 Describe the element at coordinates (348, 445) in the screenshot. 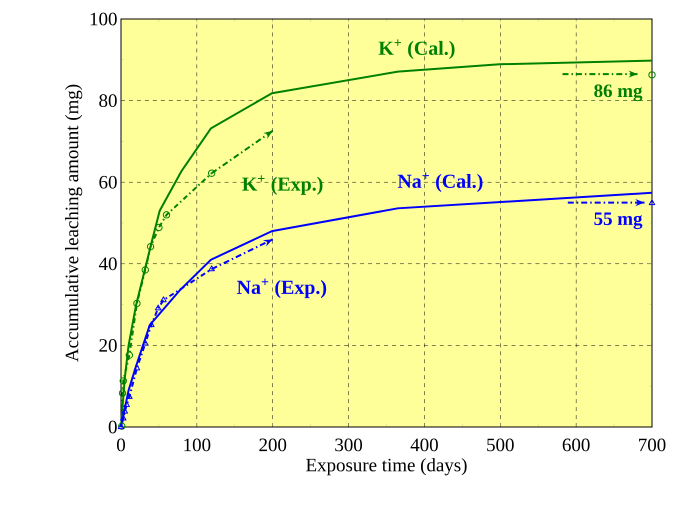

I see `x-tick-label: 300` at that location.